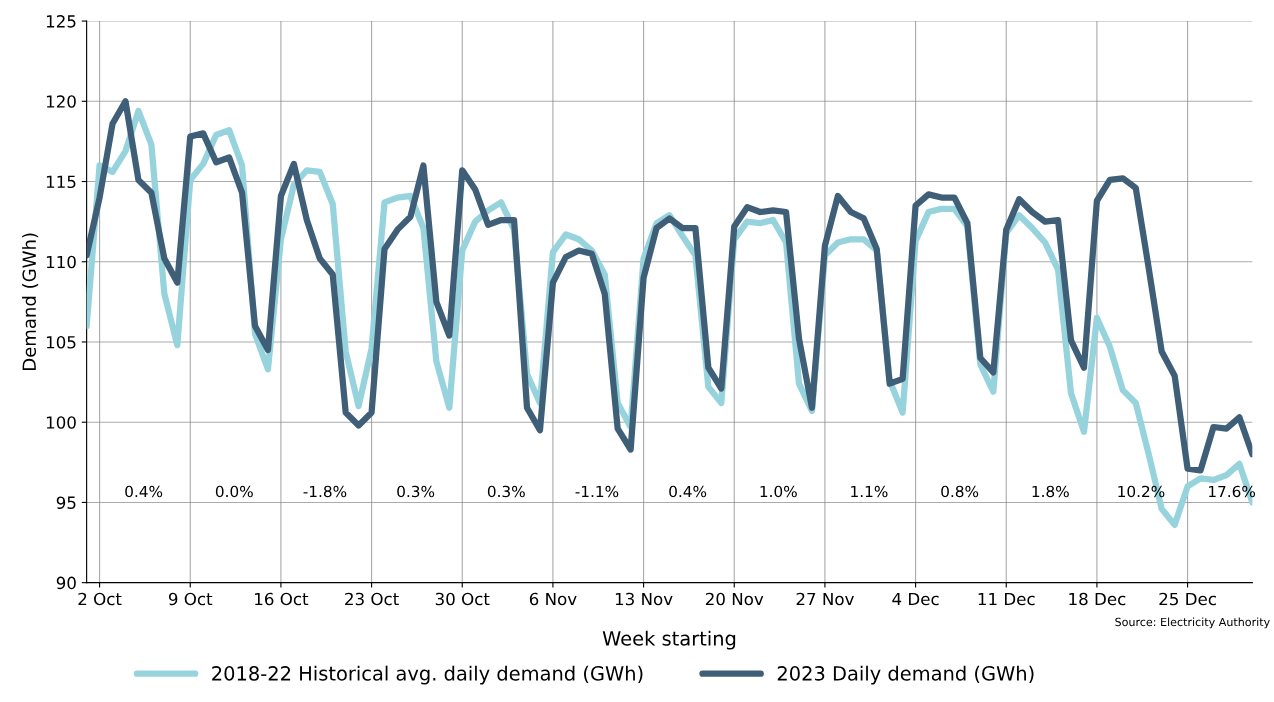 Image resolution: width=1274 pixels, height=702 pixels. What do you see at coordinates (282, 599) in the screenshot?
I see `x-tick-label: 16 Oct` at bounding box center [282, 599].